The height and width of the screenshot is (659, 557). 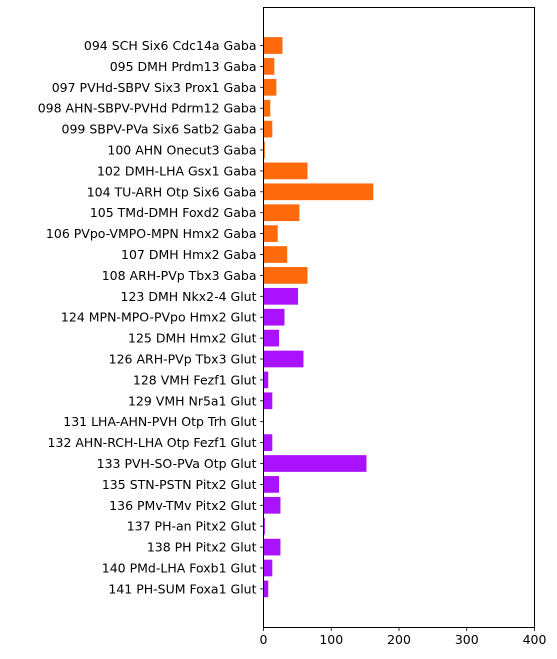 What do you see at coordinates (182, 505) in the screenshot?
I see `y-tick-label: 136 PMv-TMv Pitx2 Glut` at bounding box center [182, 505].